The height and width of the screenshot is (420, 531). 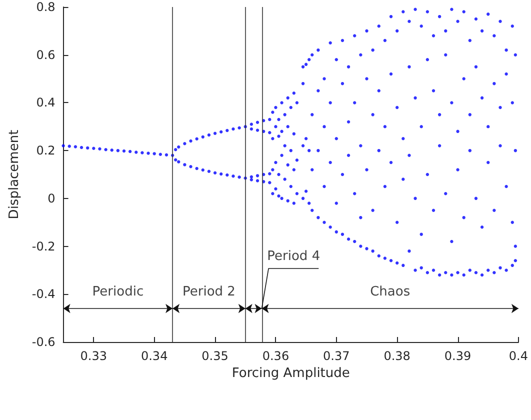 I want to click on annotation: Periodic, so click(x=118, y=292).